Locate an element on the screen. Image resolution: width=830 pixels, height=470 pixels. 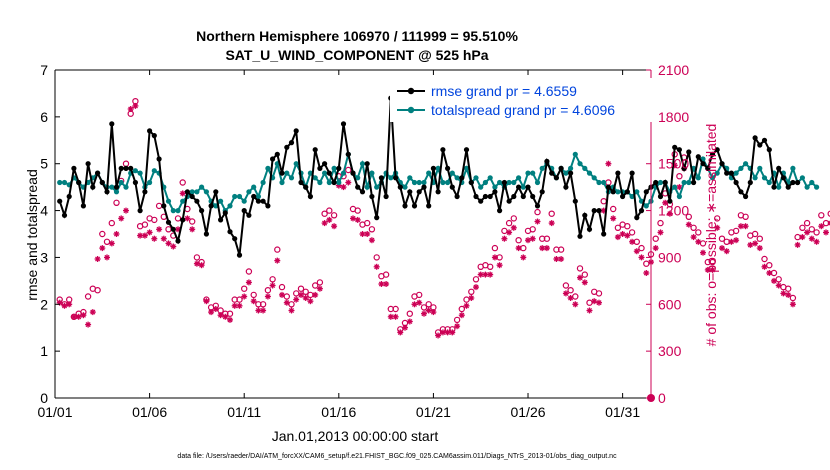
y-tick-left-label: 2 is located at coordinates (44, 304).